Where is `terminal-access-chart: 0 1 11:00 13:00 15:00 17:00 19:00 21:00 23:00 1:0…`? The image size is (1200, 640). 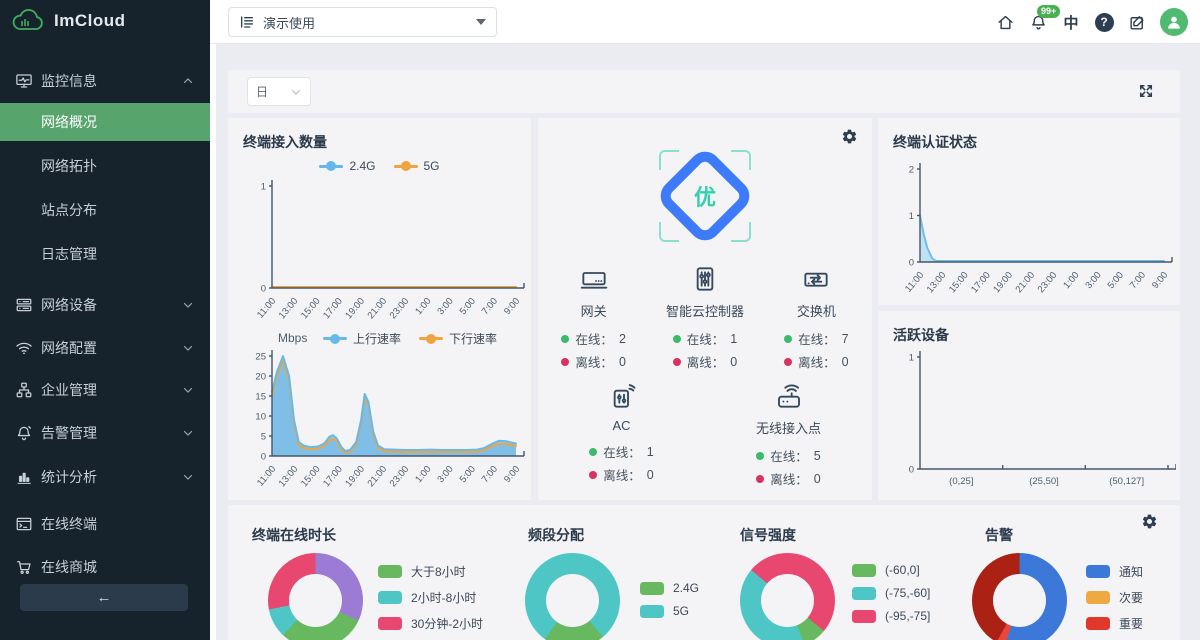 terminal-access-chart: 0 1 11:00 13:00 15:00 17:00 19:00 21:00 23:00 1:0… is located at coordinates (380, 251).